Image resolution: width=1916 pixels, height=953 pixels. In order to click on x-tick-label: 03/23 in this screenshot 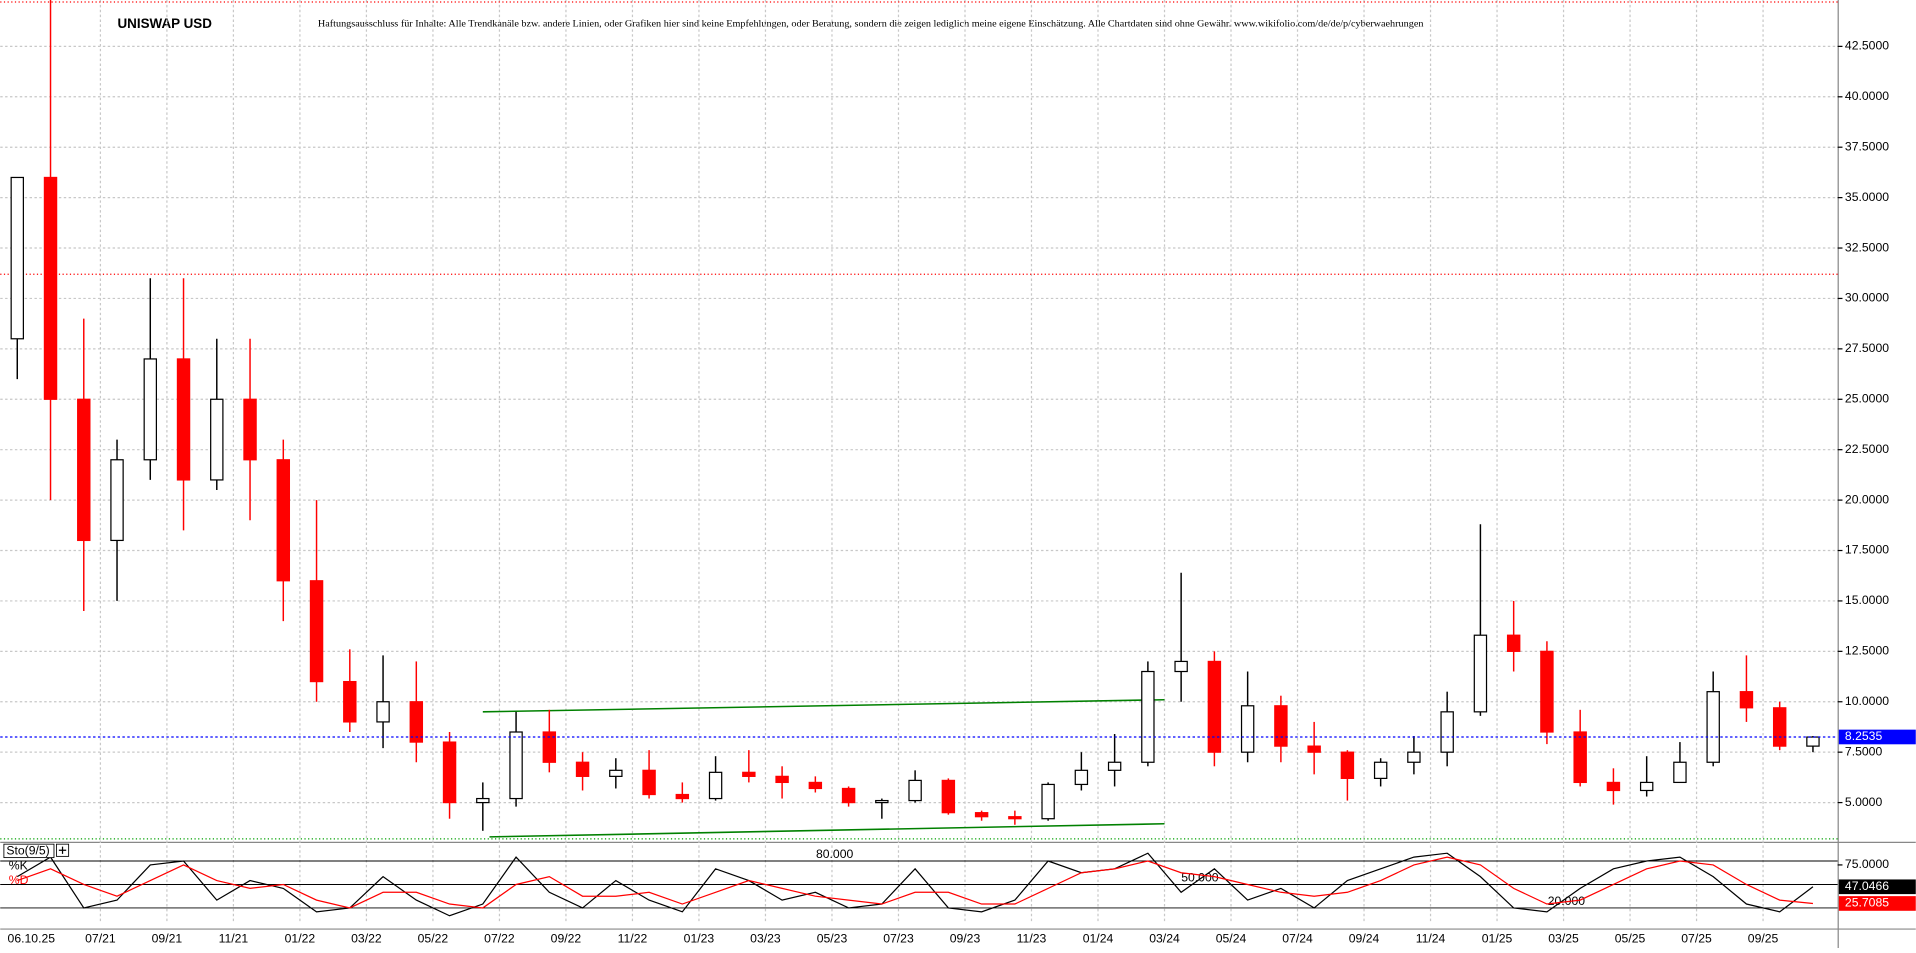, I will do `click(765, 939)`.